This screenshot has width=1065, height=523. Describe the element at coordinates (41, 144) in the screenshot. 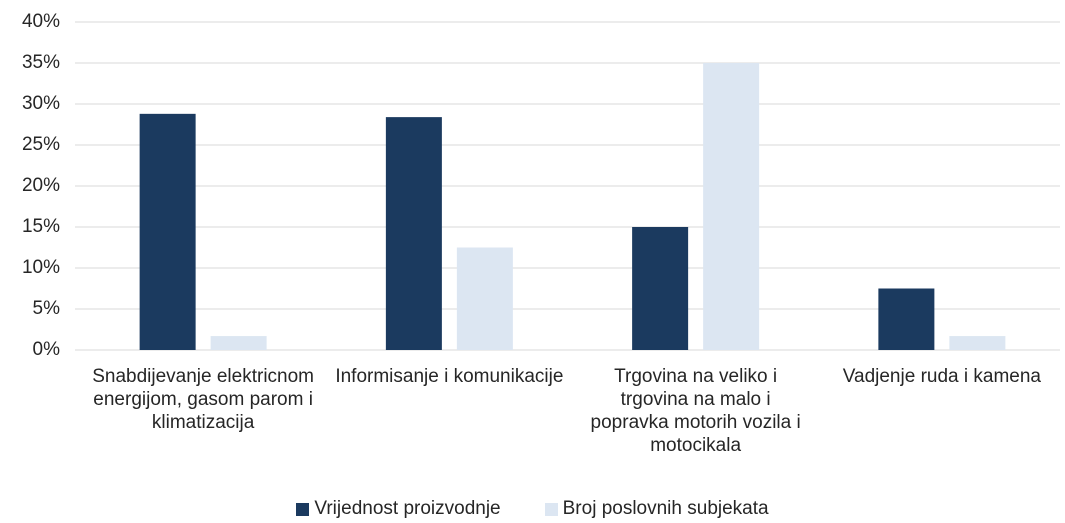

I see `y-tick-label: 25%` at that location.